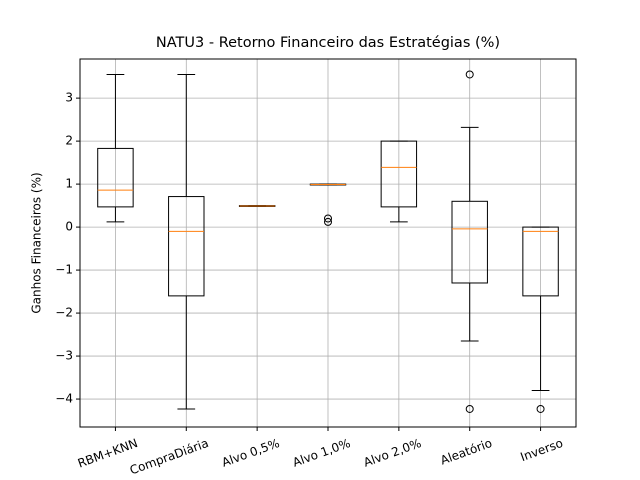  I want to click on y-tick-label: 0, so click(69, 227).